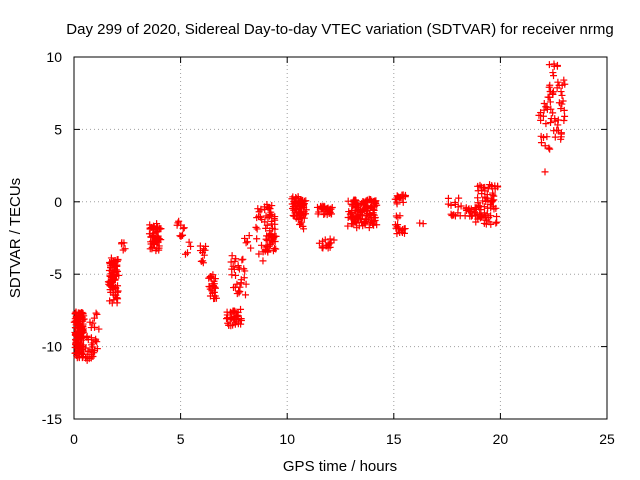 This screenshot has width=640, height=480. I want to click on y-tick-label: -15, so click(52, 419).